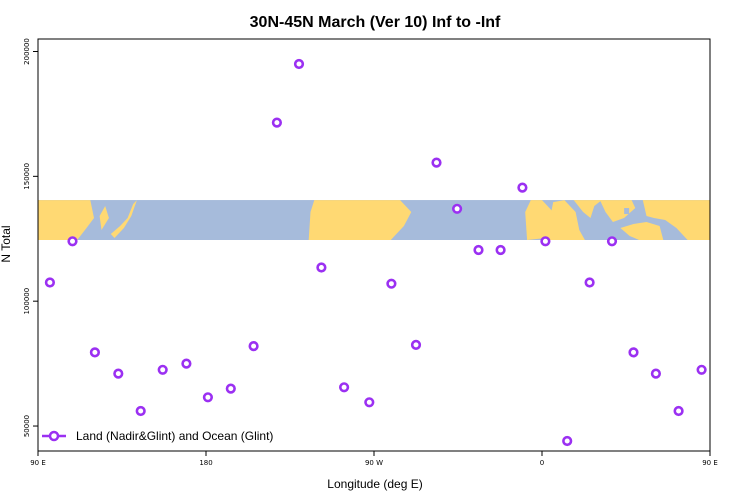 The width and height of the screenshot is (750, 500). I want to click on y-tick-label: 100000, so click(27, 301).